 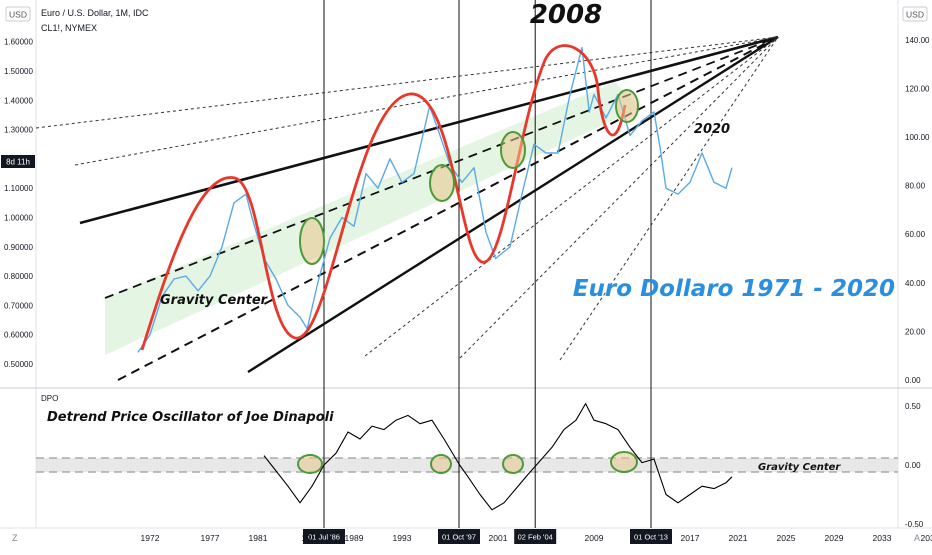 What do you see at coordinates (513, 464) in the screenshot?
I see `osc-ellipse-2004` at bounding box center [513, 464].